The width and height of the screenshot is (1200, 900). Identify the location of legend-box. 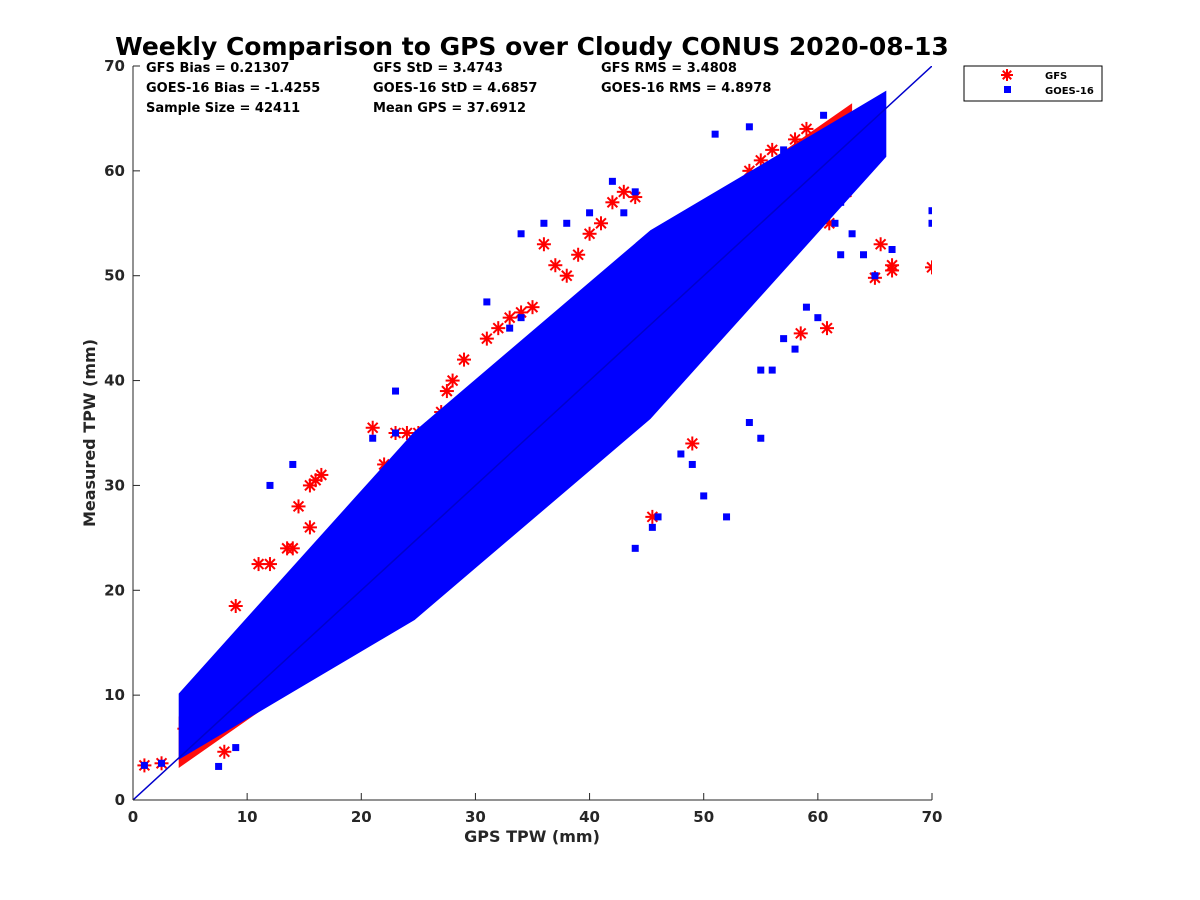
(1033, 83).